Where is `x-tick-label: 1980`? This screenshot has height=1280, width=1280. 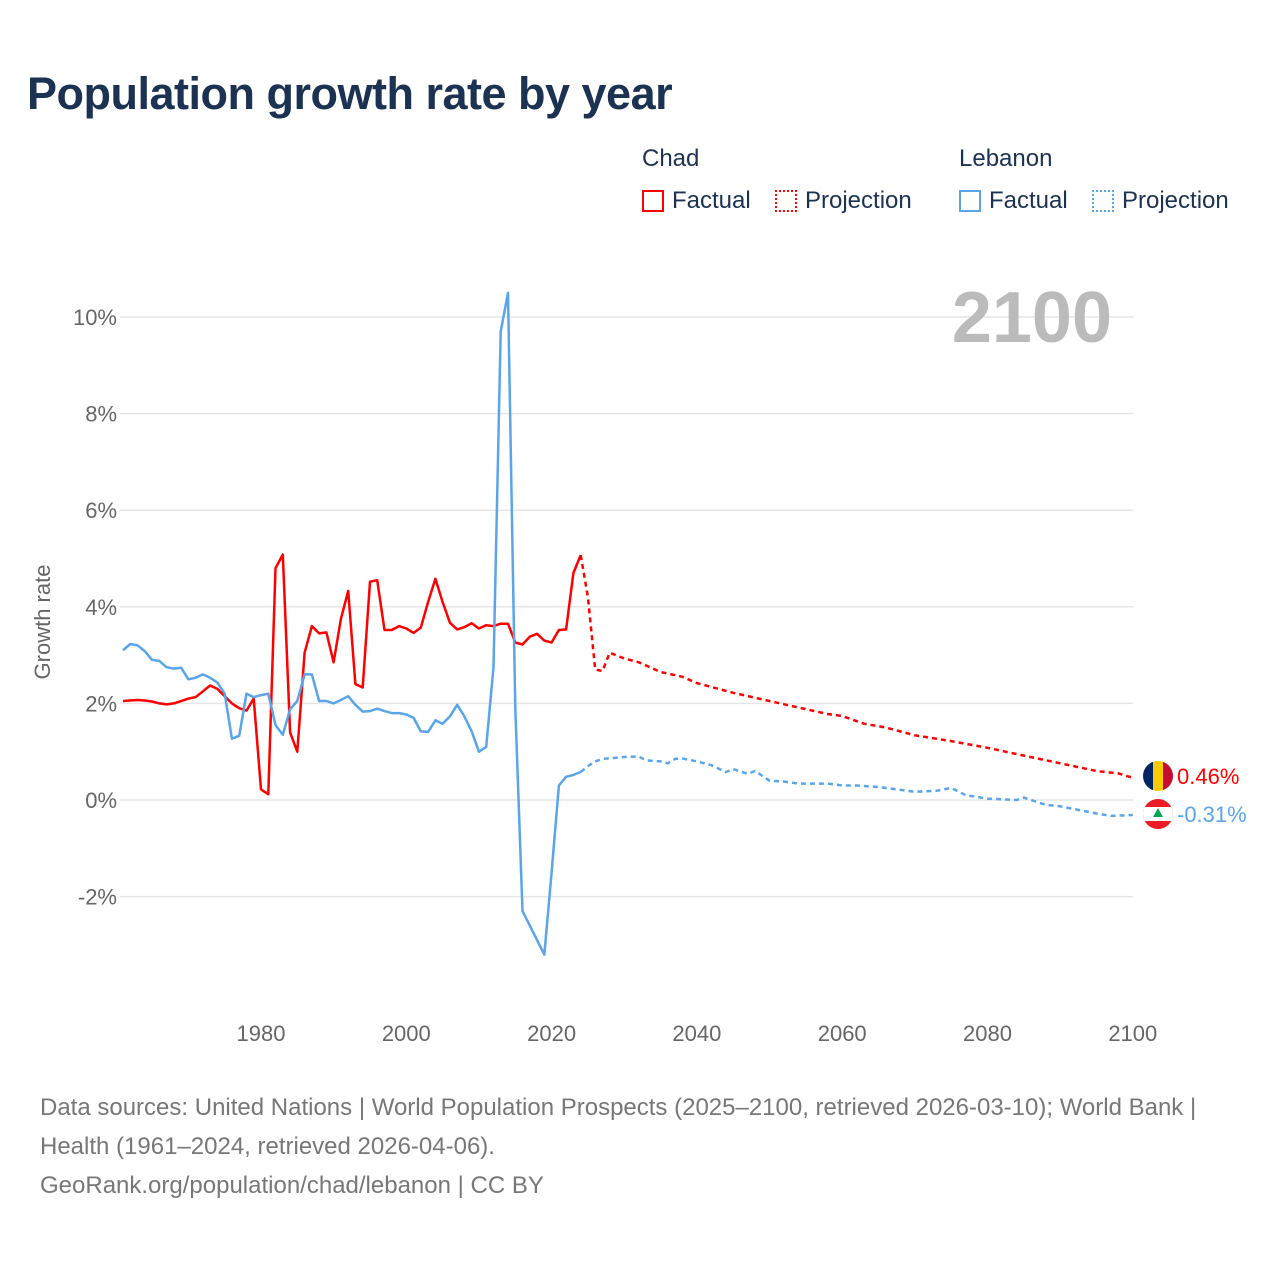
x-tick-label: 1980 is located at coordinates (261, 1033).